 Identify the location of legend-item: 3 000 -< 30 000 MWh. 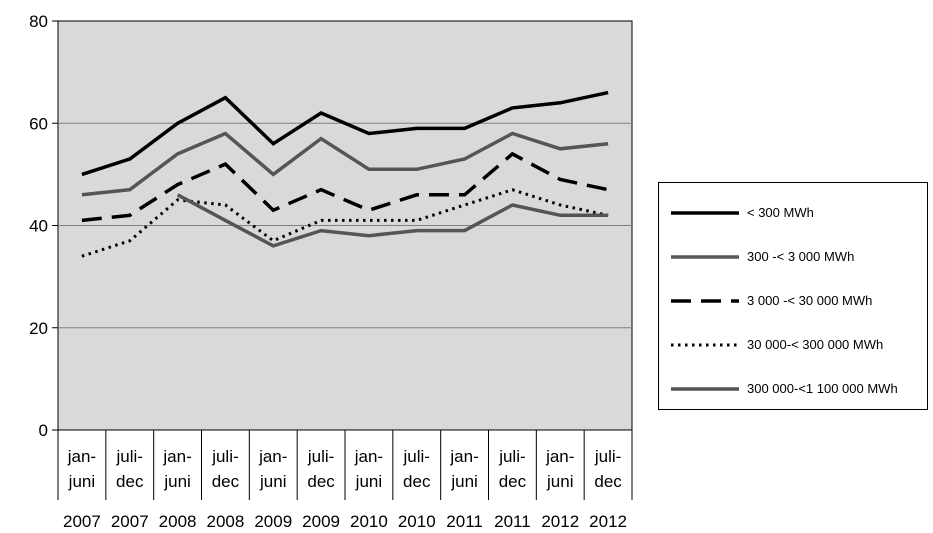
(793, 301).